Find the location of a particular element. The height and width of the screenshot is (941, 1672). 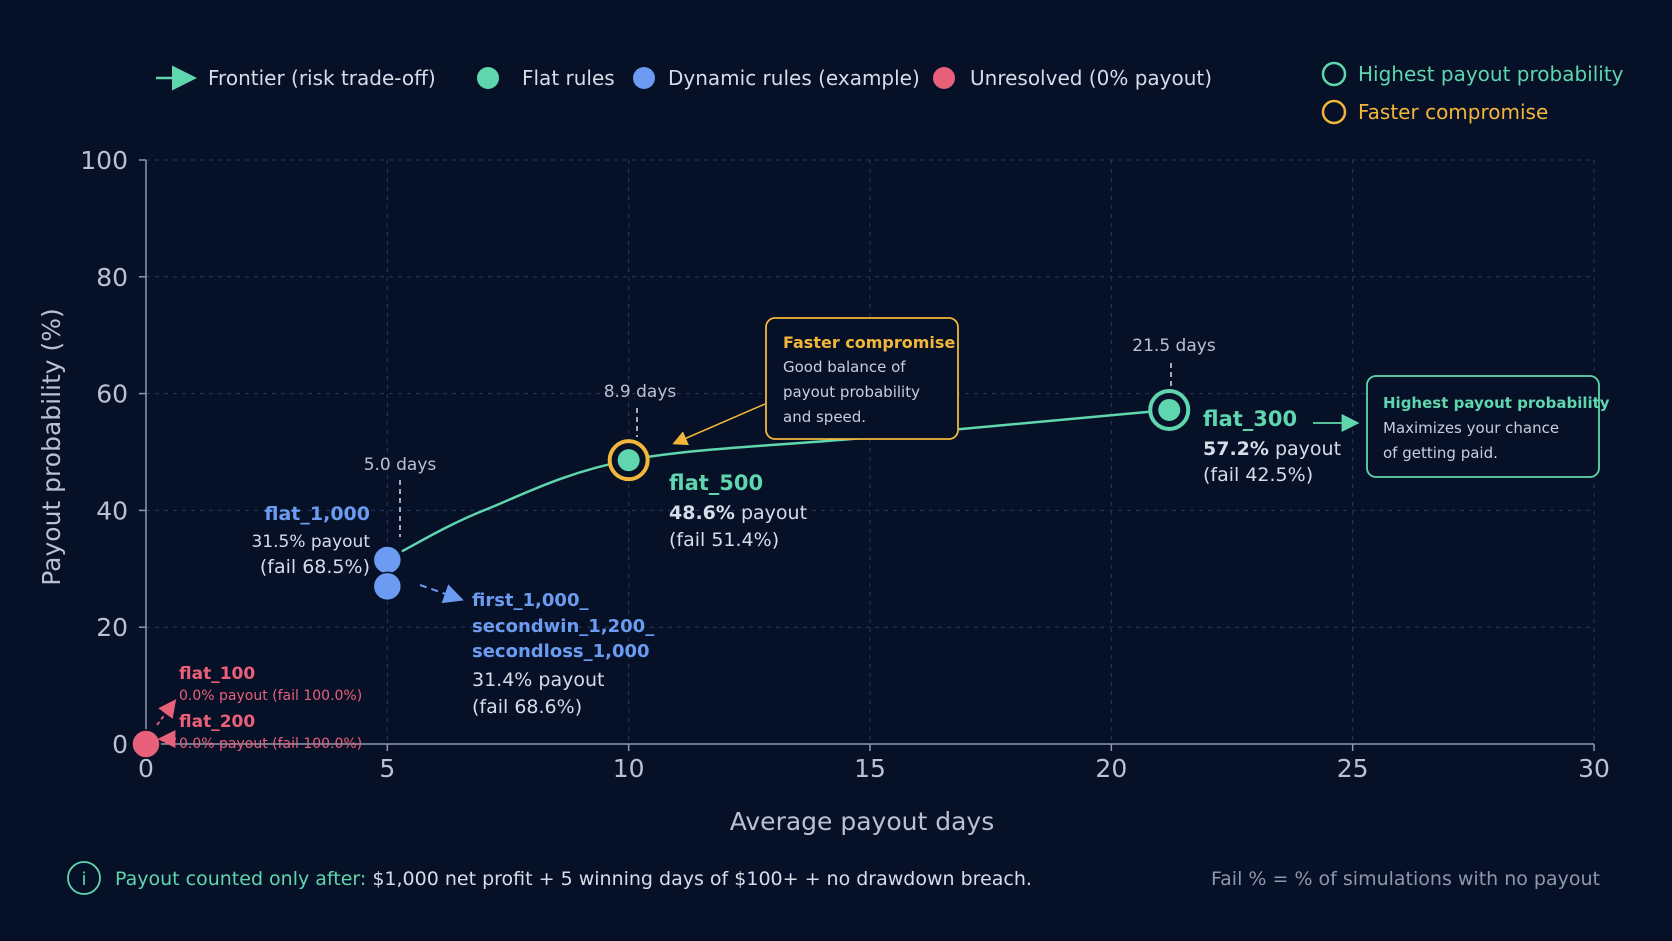

label-dynamic-line3: secondloss_1,000 is located at coordinates (561, 651).